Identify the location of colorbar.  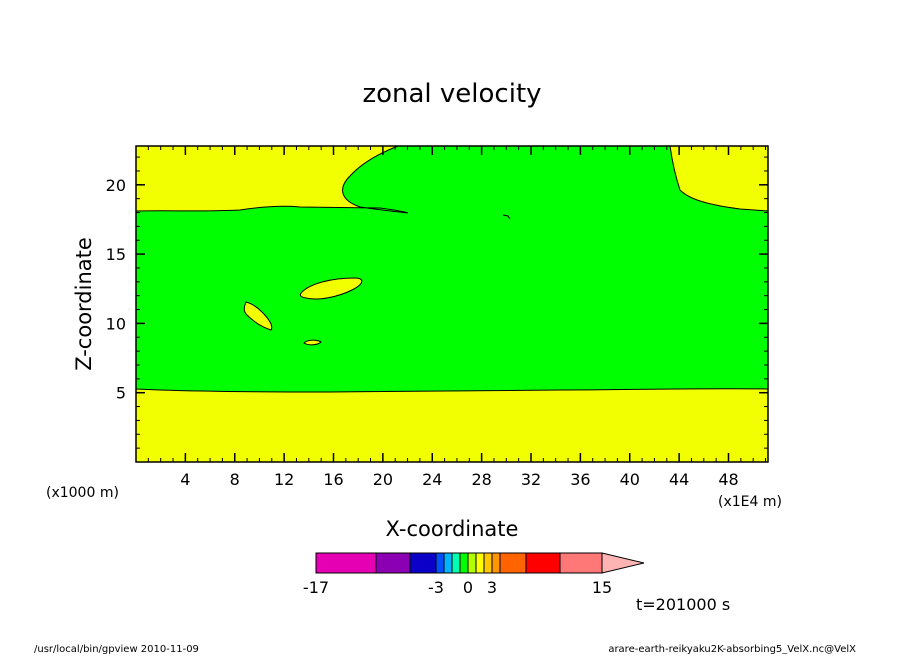
(480, 563).